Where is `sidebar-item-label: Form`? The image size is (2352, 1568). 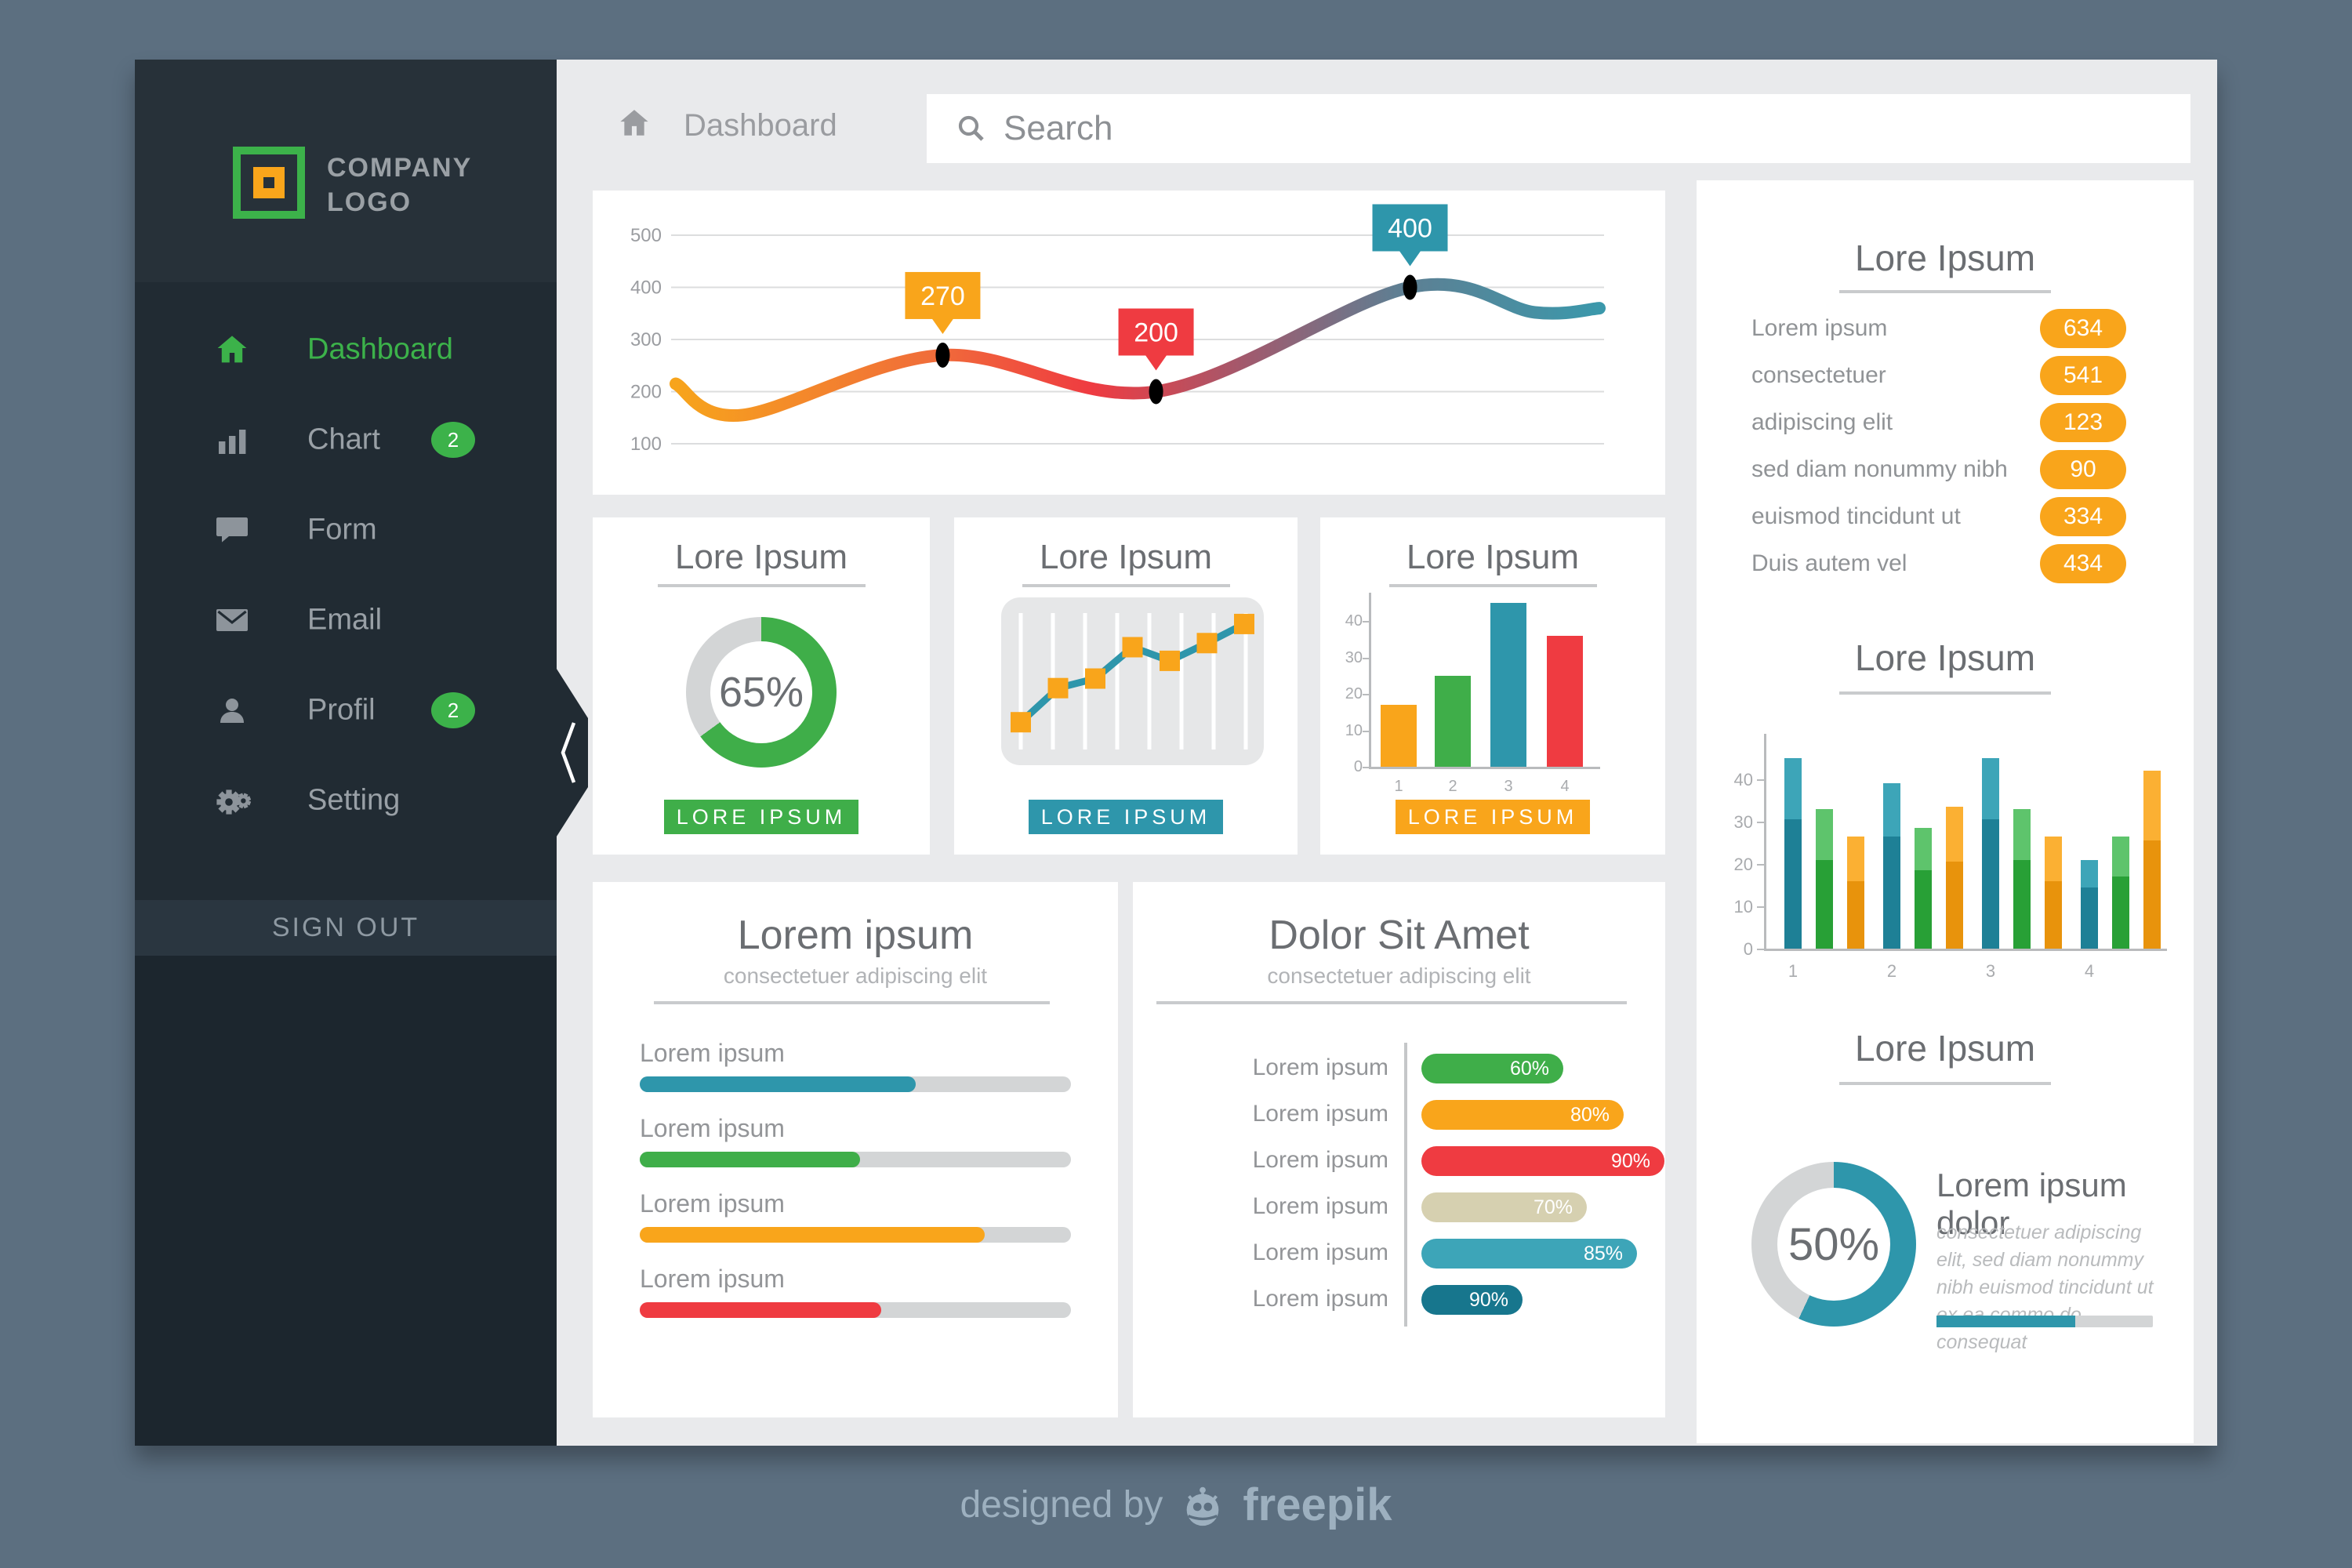
sidebar-item-label: Form is located at coordinates (342, 529).